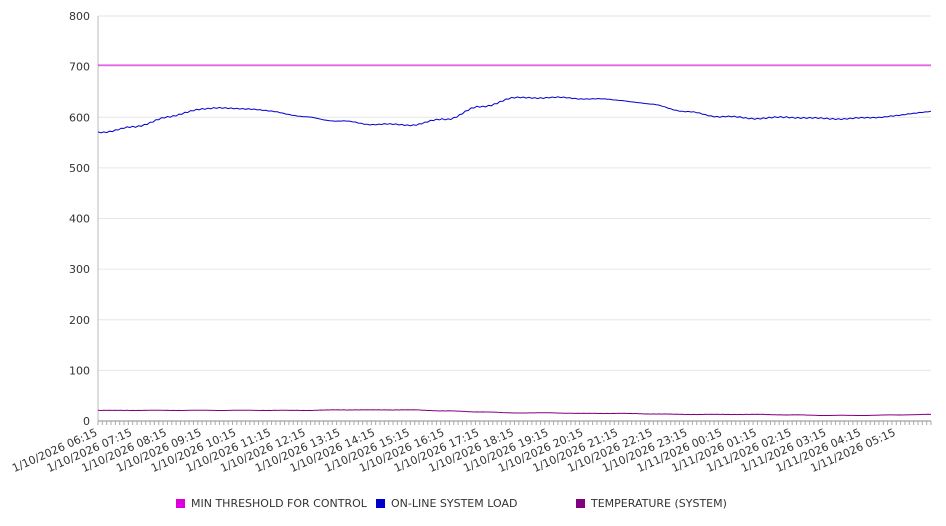 Image resolution: width=946 pixels, height=526 pixels. I want to click on legend-swatch-temperature, so click(580, 503).